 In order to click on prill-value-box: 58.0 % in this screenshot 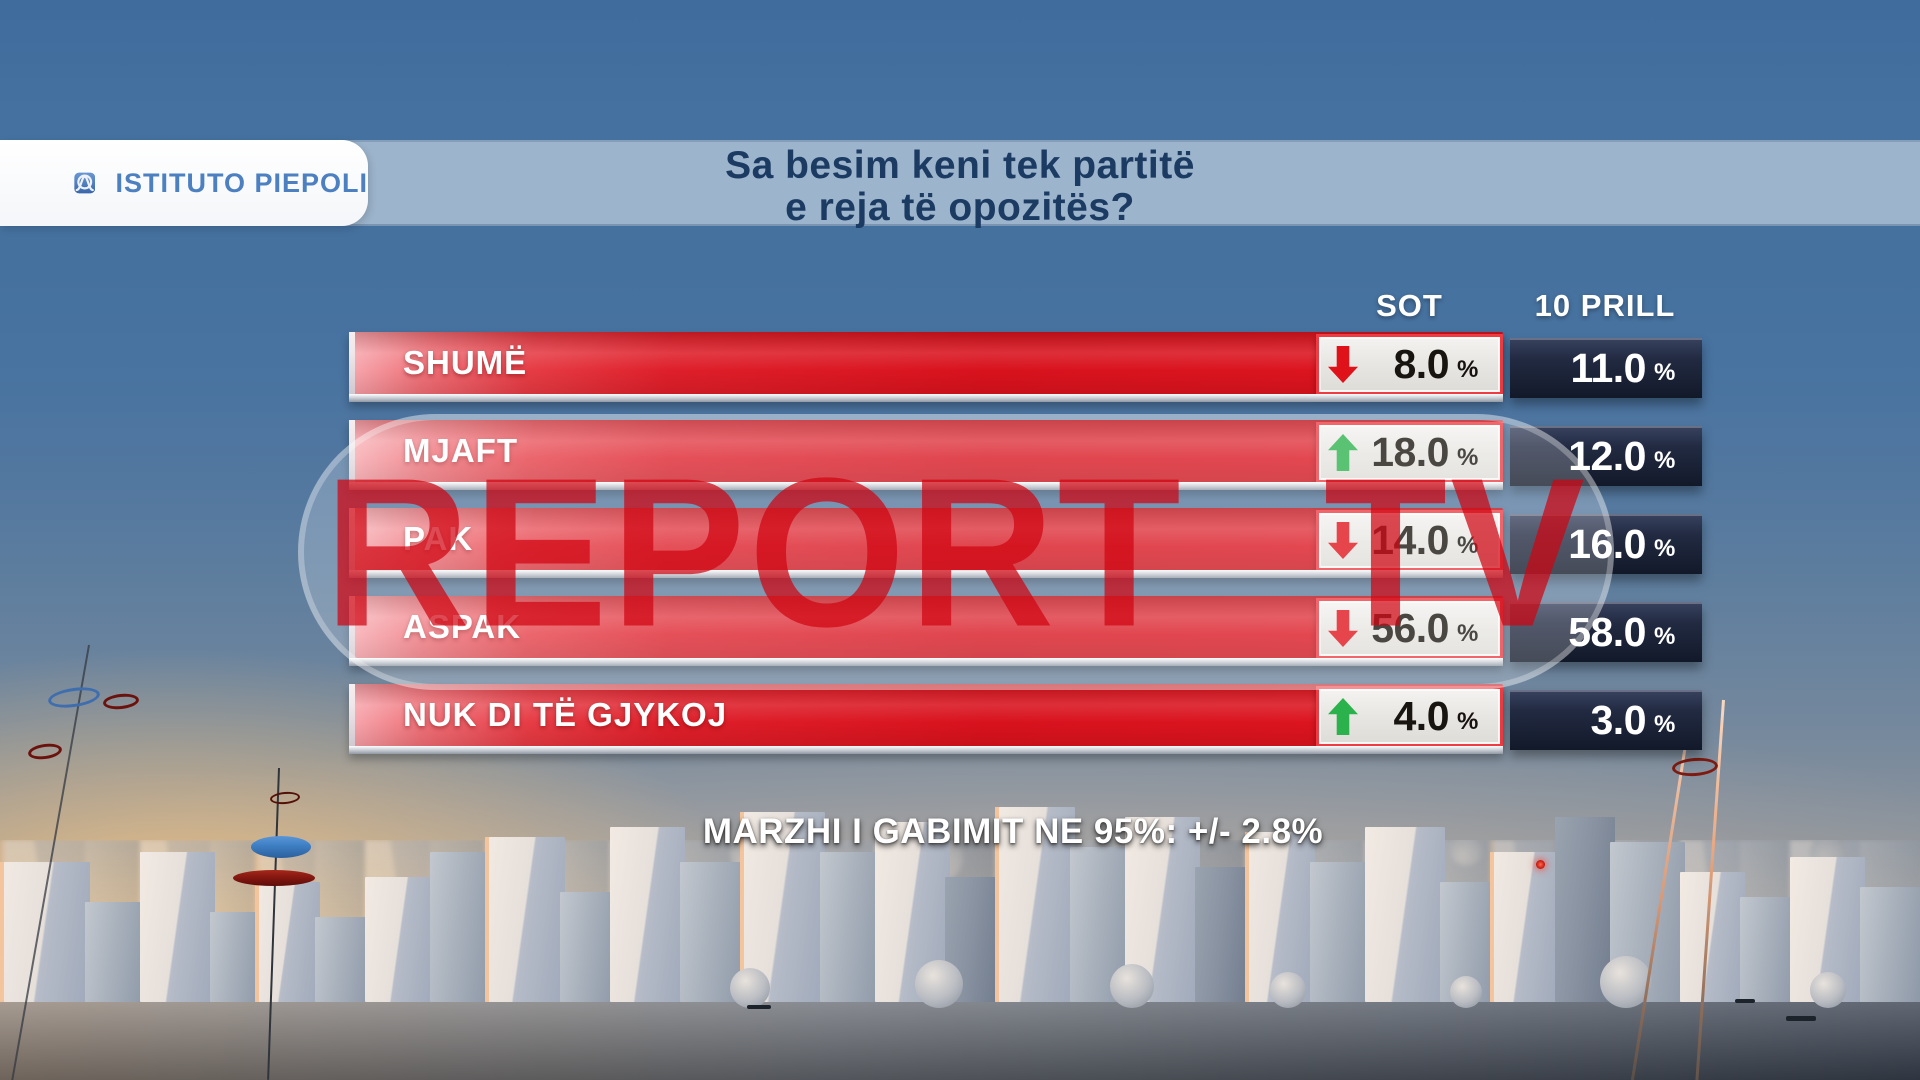, I will do `click(1606, 632)`.